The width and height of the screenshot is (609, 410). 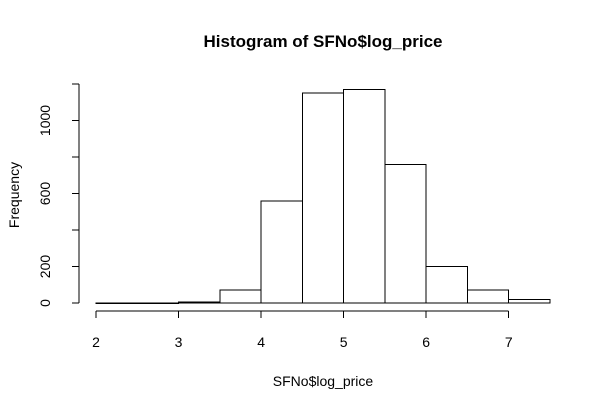 I want to click on x-tick-label: 4, so click(x=261, y=342).